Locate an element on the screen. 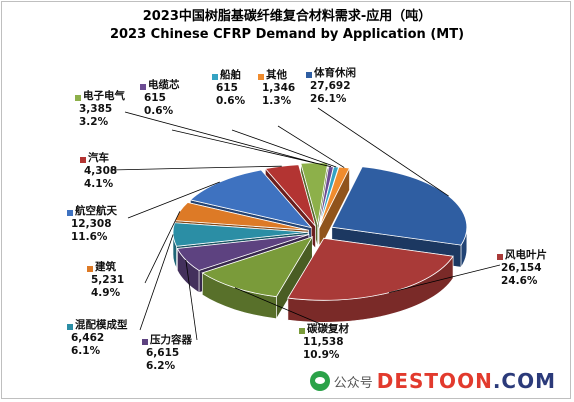  slice-percent: 24.6% is located at coordinates (519, 281).